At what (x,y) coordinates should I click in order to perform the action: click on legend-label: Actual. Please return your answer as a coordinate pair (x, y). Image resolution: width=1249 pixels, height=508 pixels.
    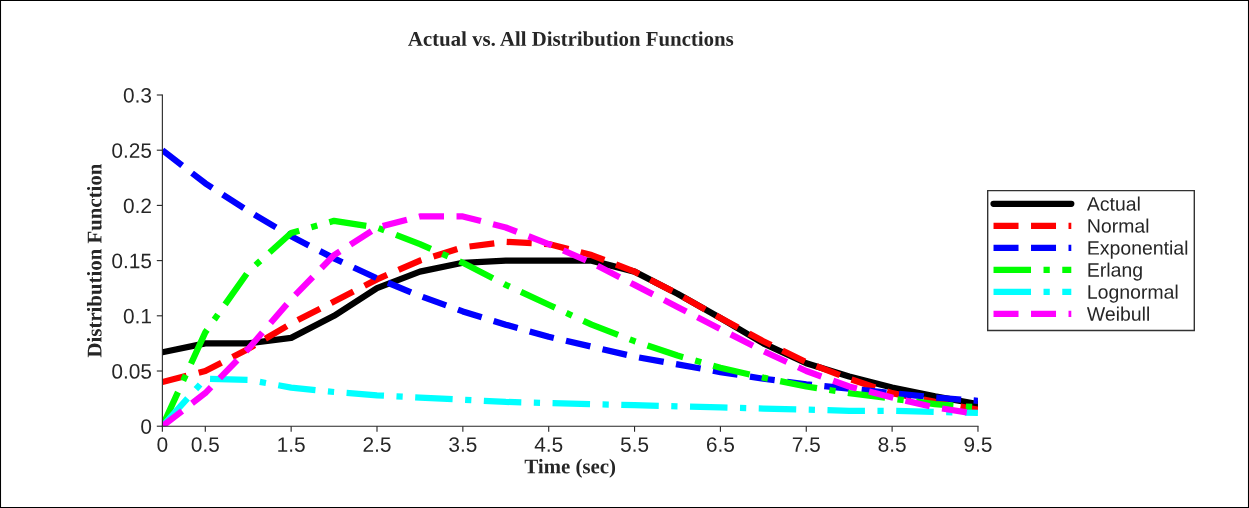
    Looking at the image, I should click on (1113, 203).